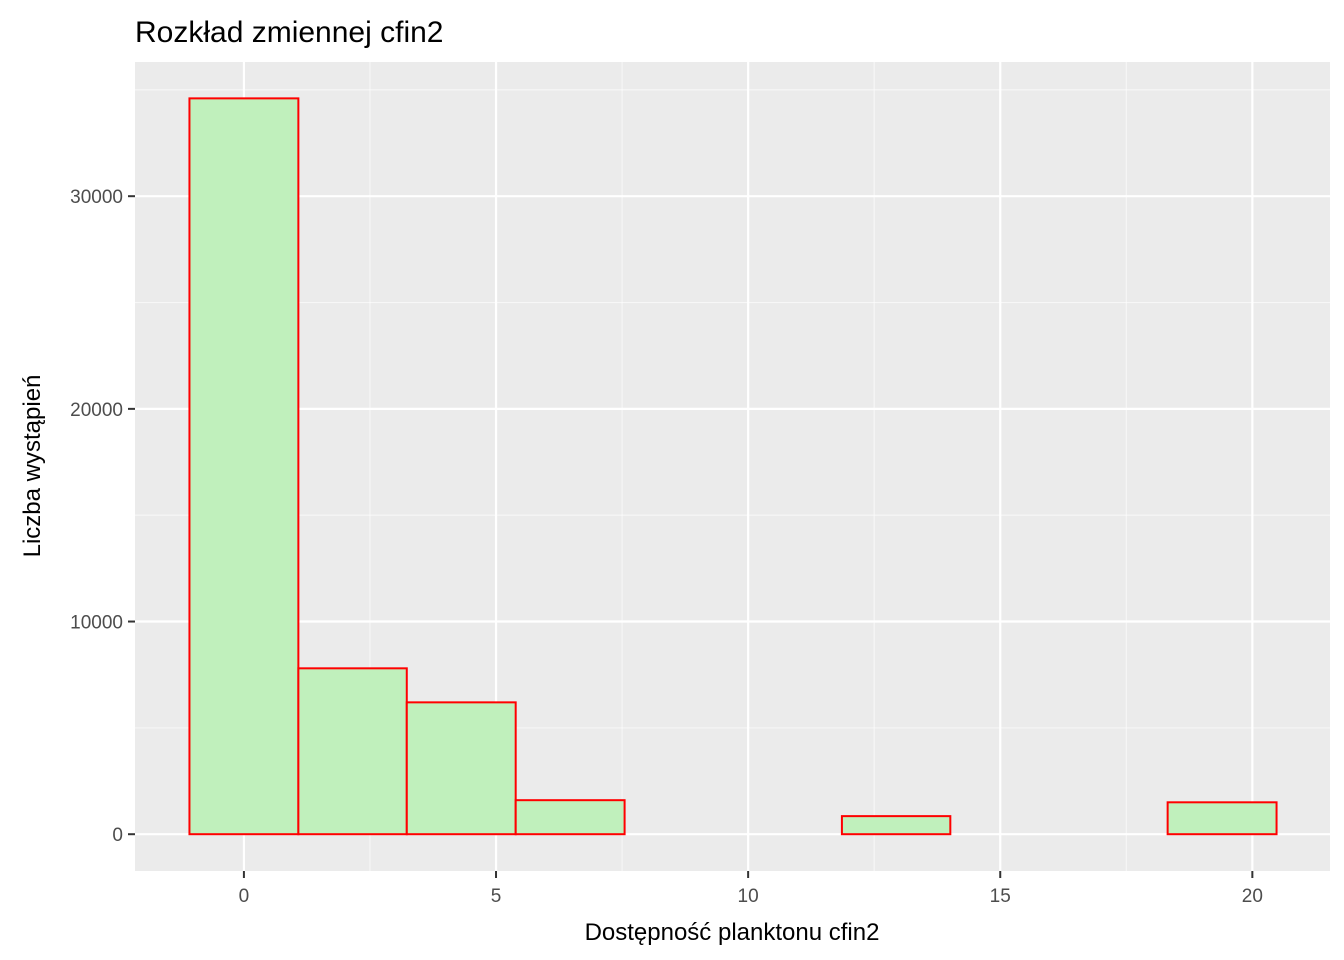  What do you see at coordinates (748, 896) in the screenshot?
I see `x-tick-label: 10` at bounding box center [748, 896].